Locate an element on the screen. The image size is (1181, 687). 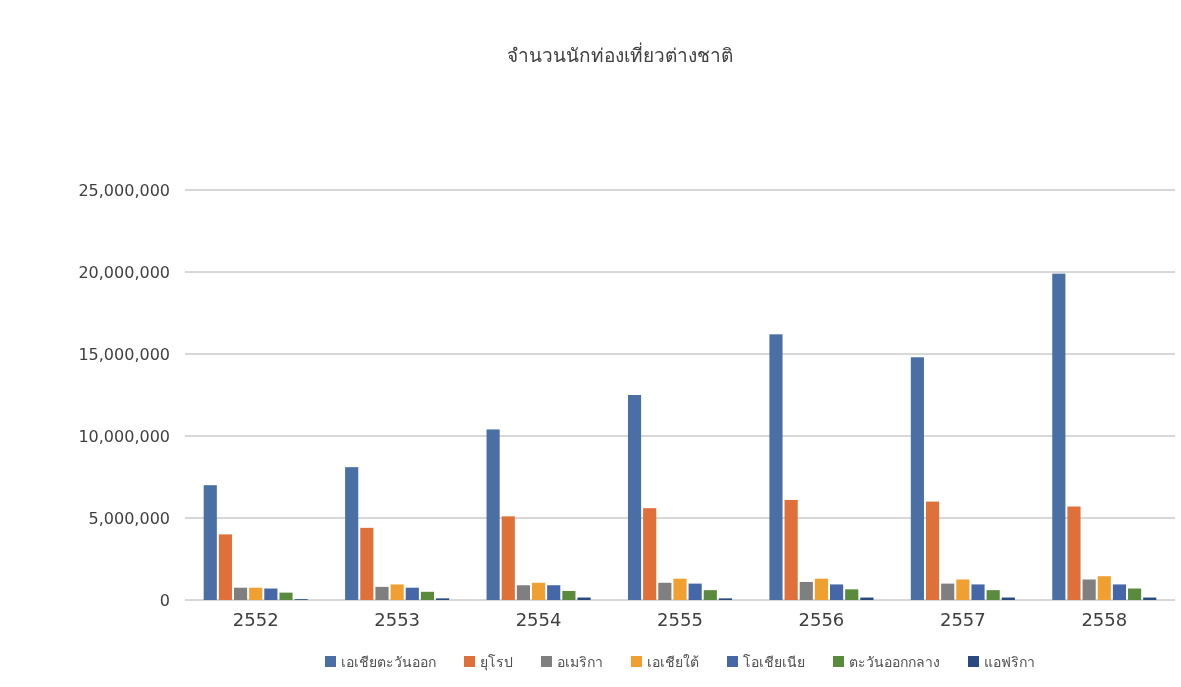
y-tick-label: 5,000,000 is located at coordinates (129, 518).